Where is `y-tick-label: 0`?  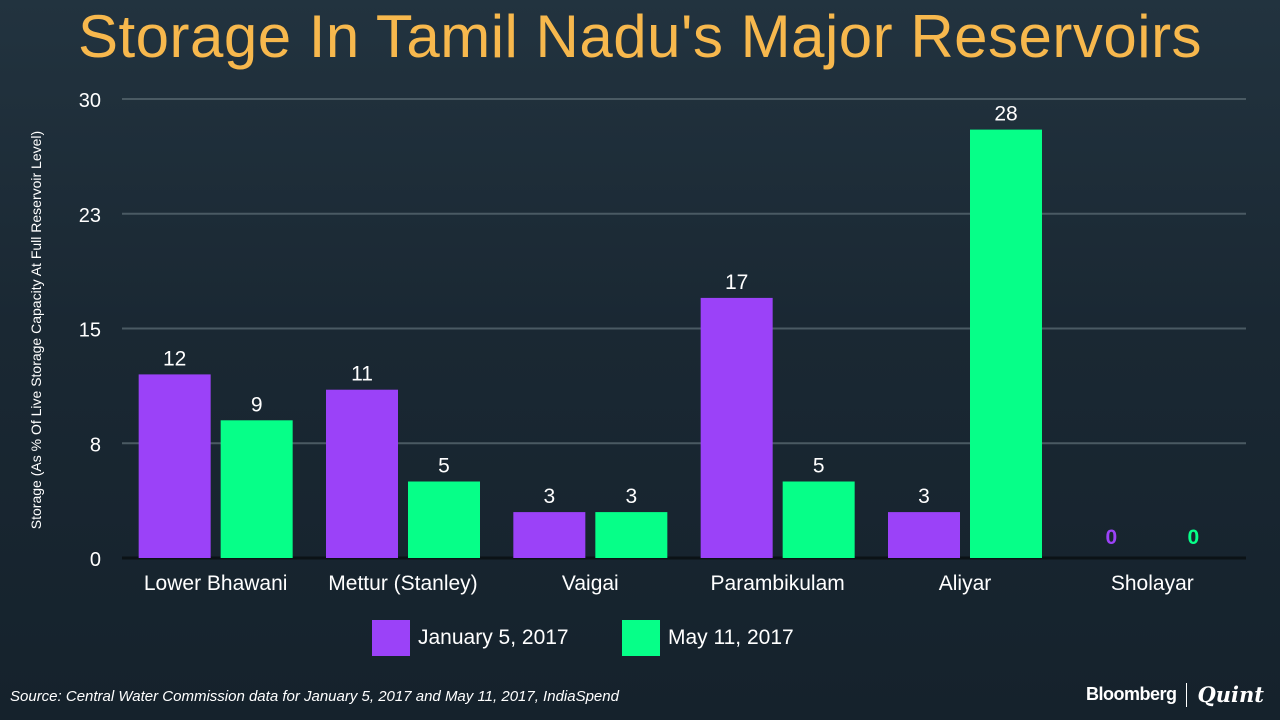 y-tick-label: 0 is located at coordinates (95, 560).